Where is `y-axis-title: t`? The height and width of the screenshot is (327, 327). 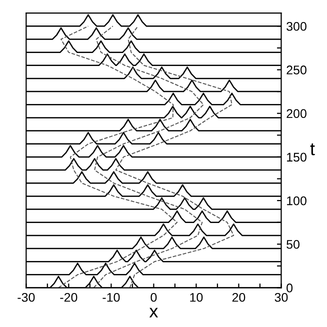
y-axis-title: t is located at coordinates (312, 149).